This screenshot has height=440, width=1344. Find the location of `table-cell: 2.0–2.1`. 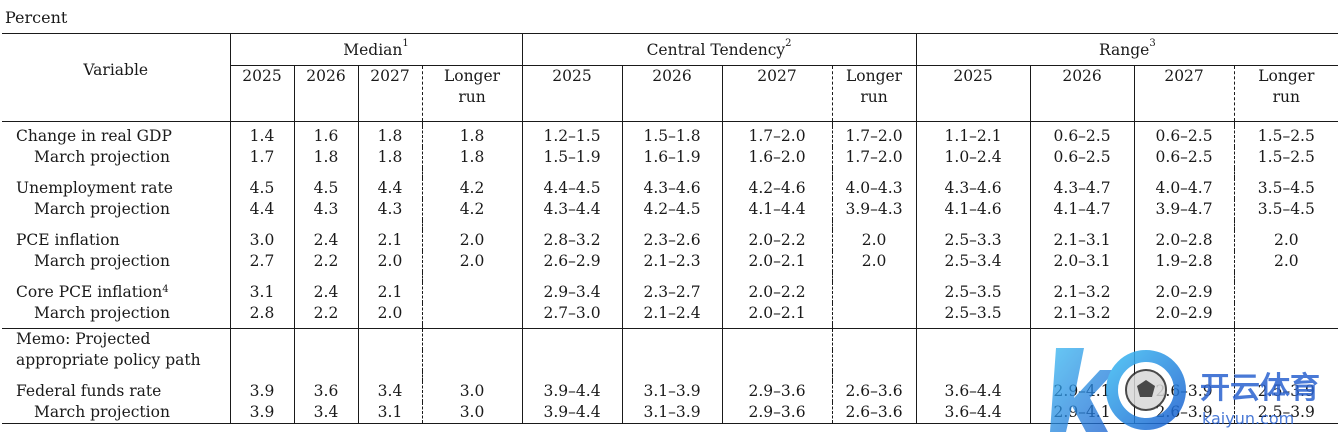

table-cell: 2.0–2.1 is located at coordinates (777, 261).